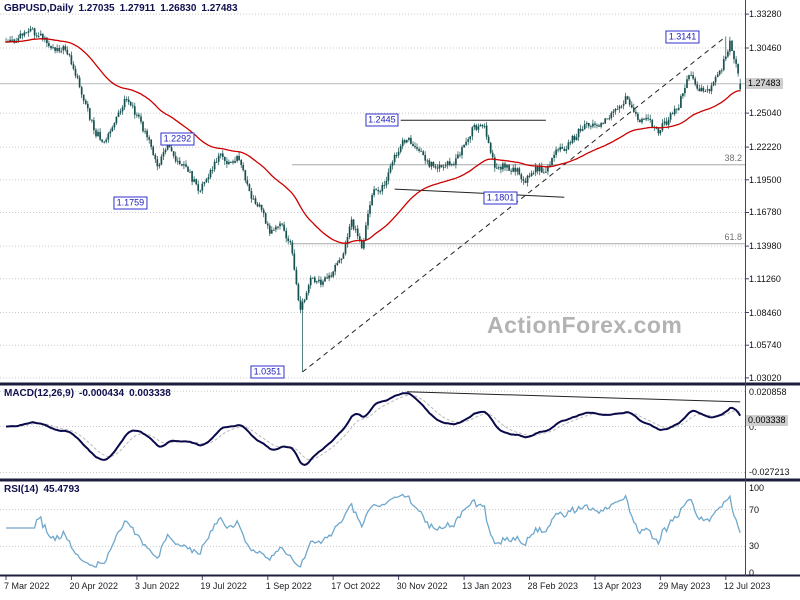 The image size is (800, 600). I want to click on rsi-label: RSI(14), so click(21, 489).